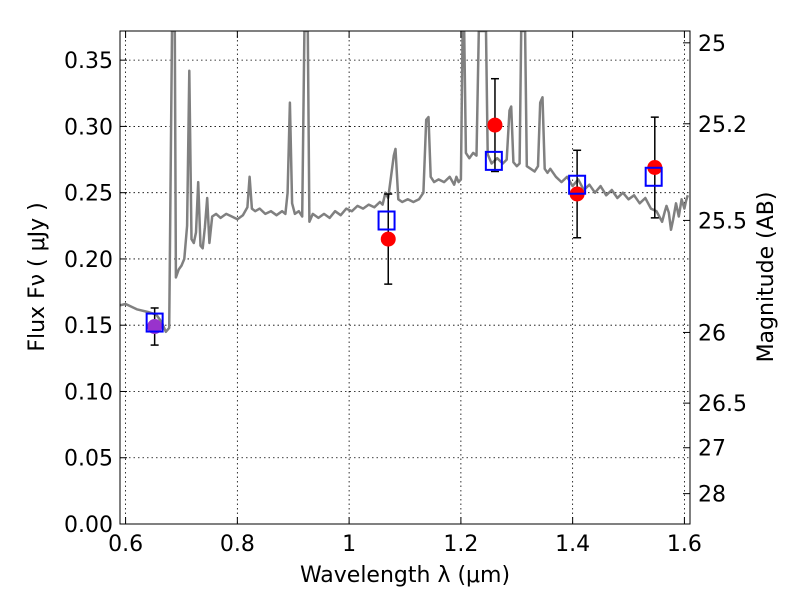 This screenshot has width=800, height=604. What do you see at coordinates (37, 276) in the screenshot?
I see `y-axis-label: Flux Fν ( μJy )` at bounding box center [37, 276].